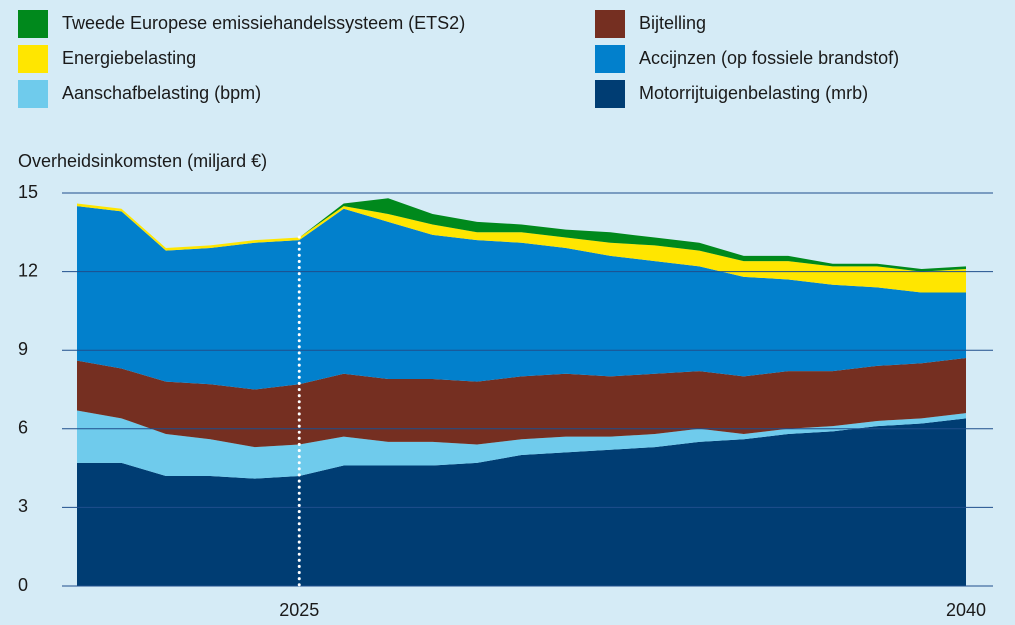 The image size is (1015, 625). Describe the element at coordinates (672, 23) in the screenshot. I see `legend-label: Bijtelling` at that location.